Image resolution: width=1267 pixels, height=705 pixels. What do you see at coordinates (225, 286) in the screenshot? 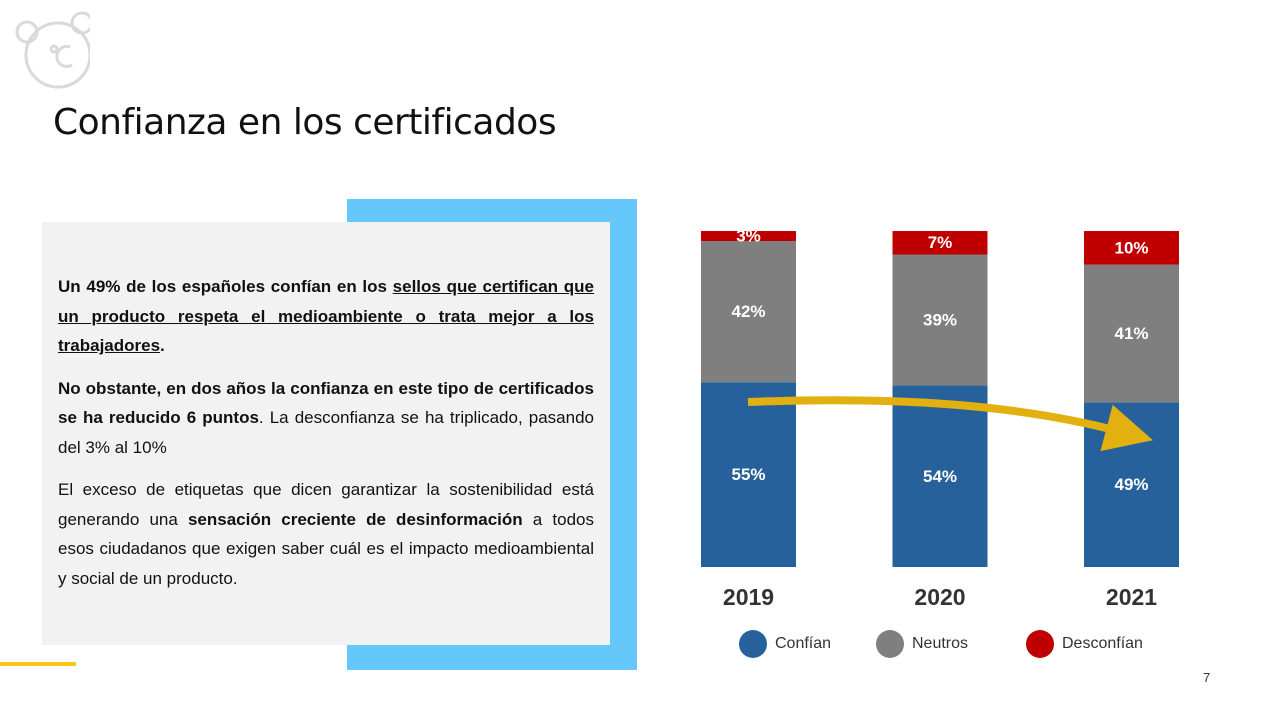
I see `text-run: Un 49% de los españoles confían en los` at bounding box center [225, 286].